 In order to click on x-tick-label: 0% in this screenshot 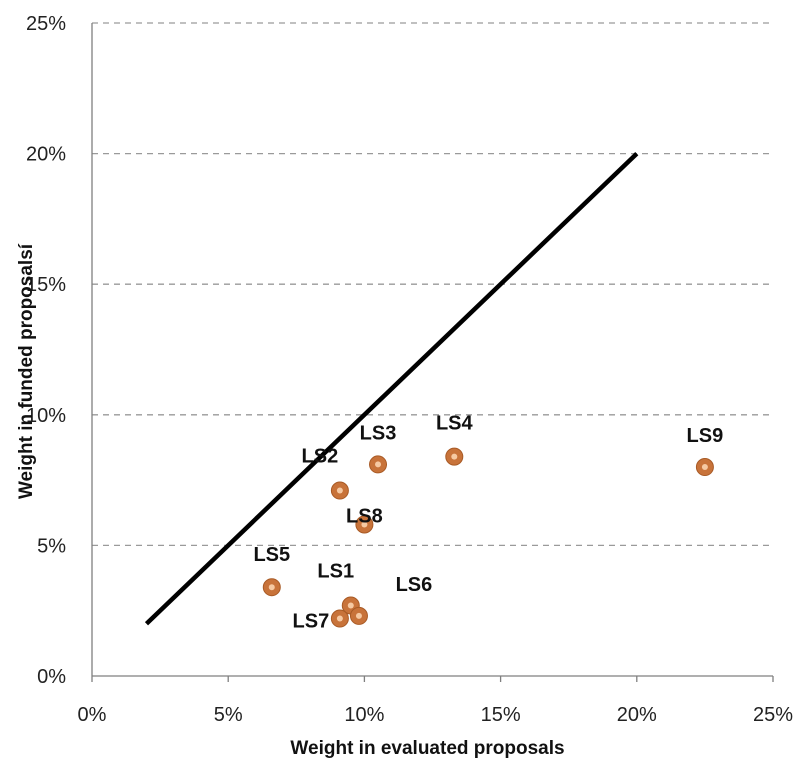, I will do `click(92, 715)`.